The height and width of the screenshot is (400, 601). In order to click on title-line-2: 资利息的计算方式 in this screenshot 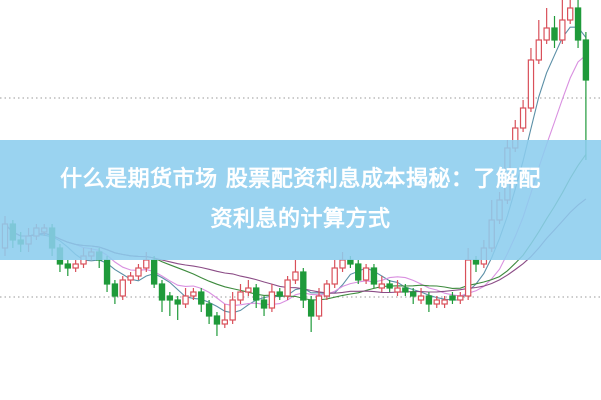, I will do `click(300, 219)`.